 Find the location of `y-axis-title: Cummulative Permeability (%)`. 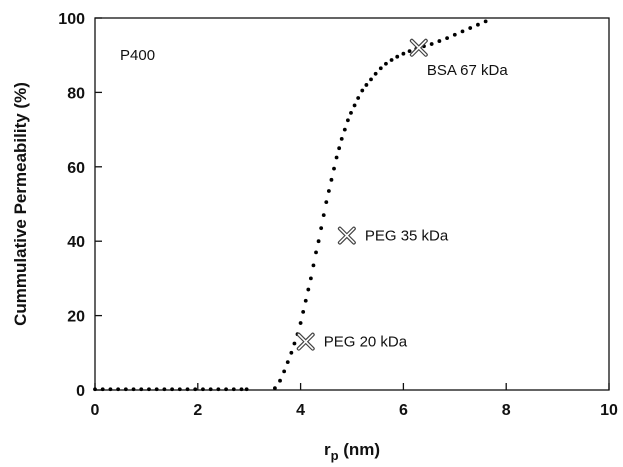

y-axis-title: Cummulative Permeability (%) is located at coordinates (20, 204).